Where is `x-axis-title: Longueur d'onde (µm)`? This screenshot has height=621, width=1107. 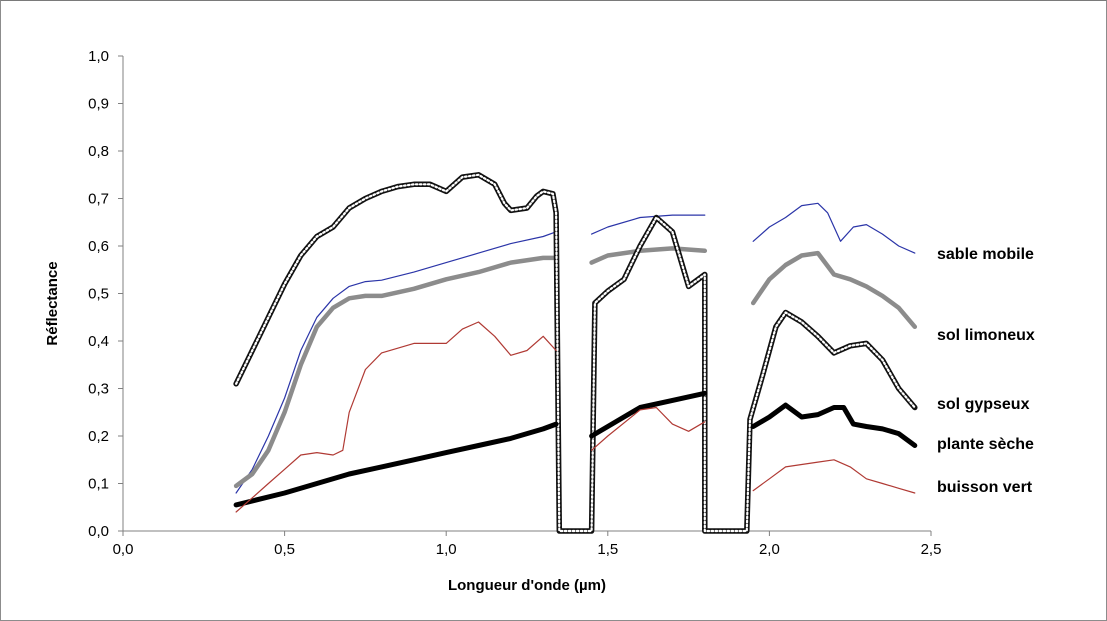 x-axis-title: Longueur d'onde (µm) is located at coordinates (527, 585).